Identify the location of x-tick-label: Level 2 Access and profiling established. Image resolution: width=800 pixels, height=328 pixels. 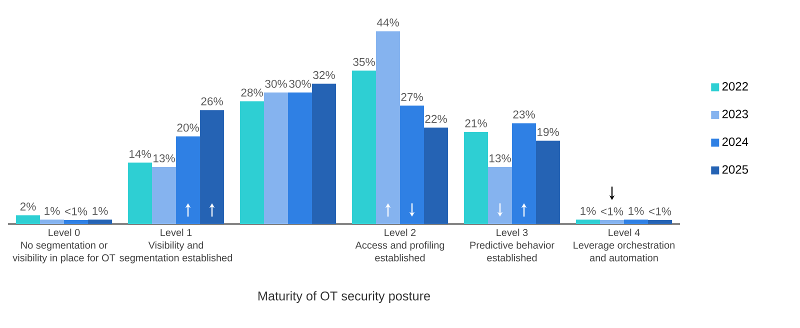
(399, 245).